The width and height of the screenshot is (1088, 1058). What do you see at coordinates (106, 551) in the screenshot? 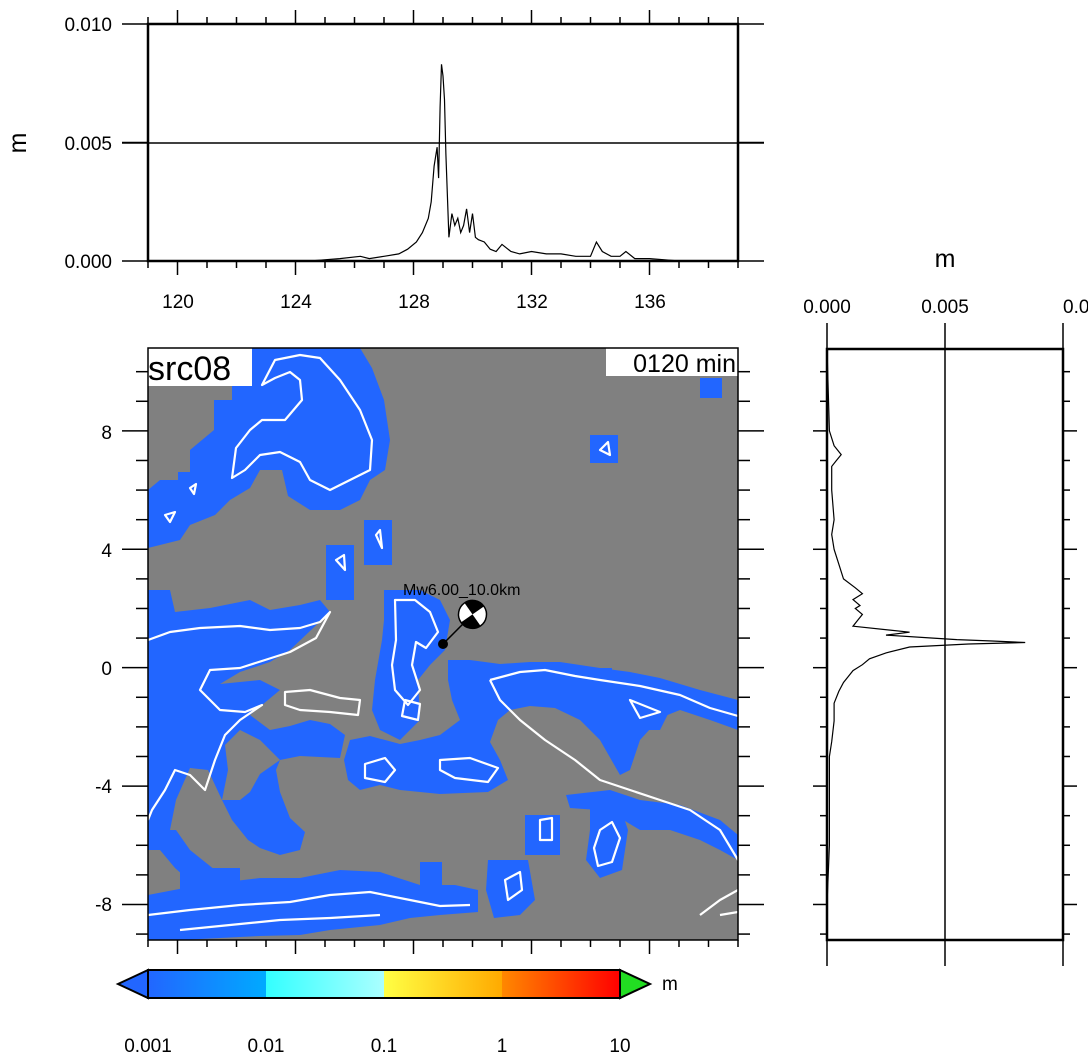
I see `map-ytick-label-1: 4` at bounding box center [106, 551].